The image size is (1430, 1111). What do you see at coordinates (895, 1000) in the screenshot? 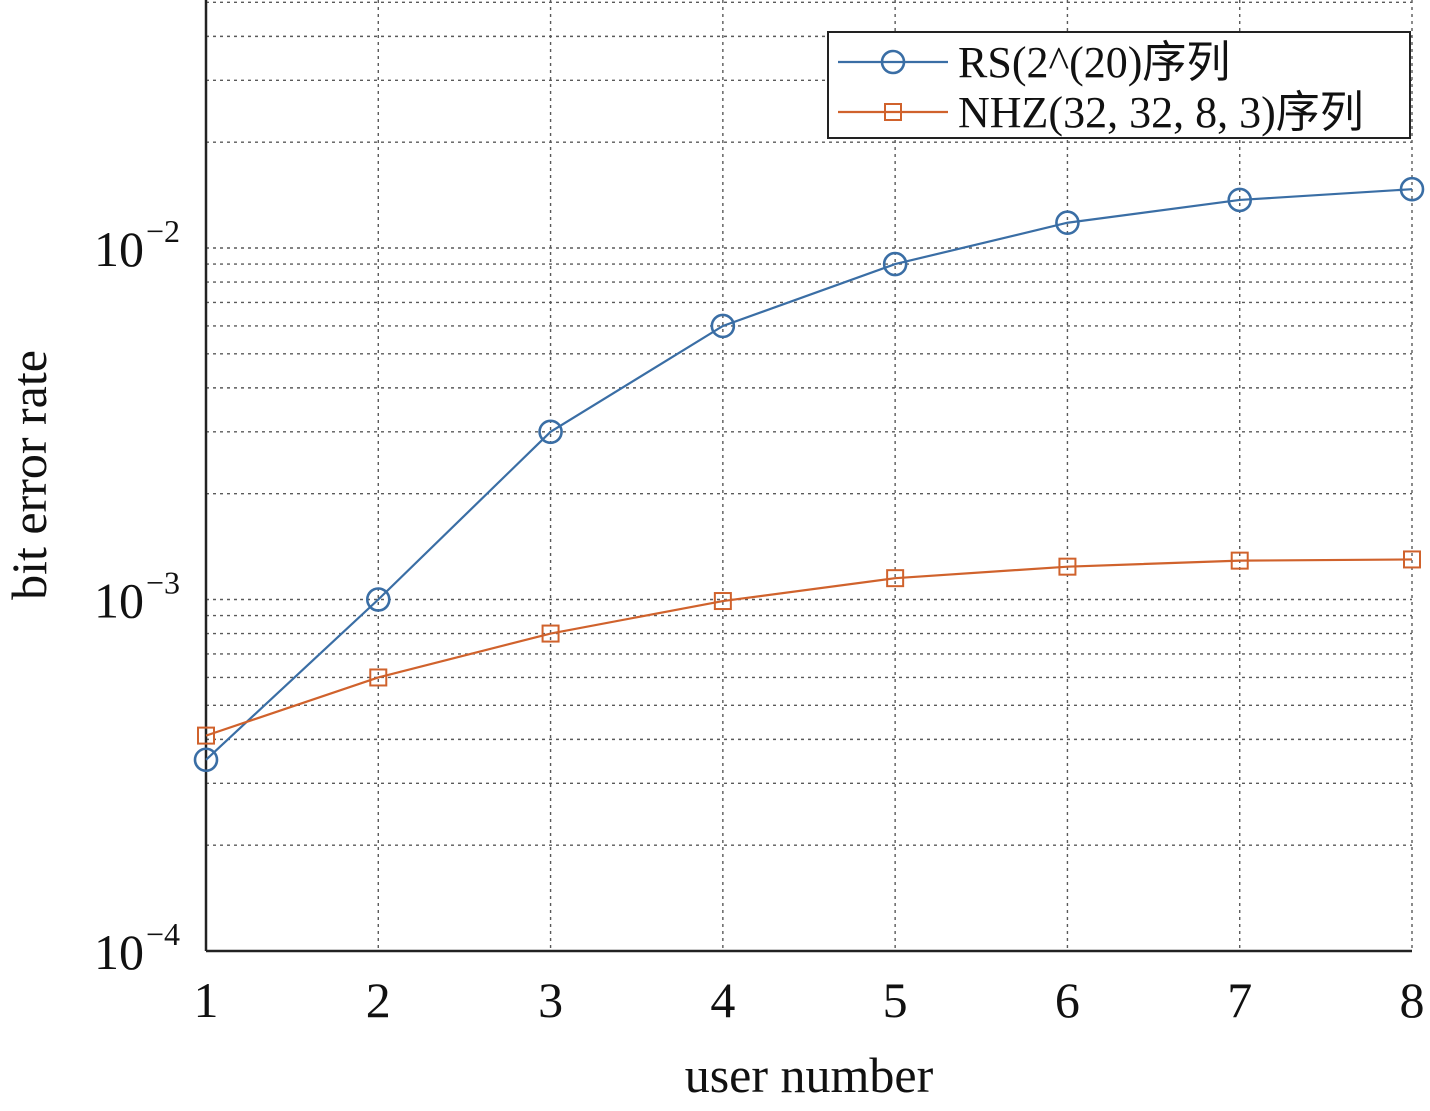
I see `x-tick-label: 5` at bounding box center [895, 1000].